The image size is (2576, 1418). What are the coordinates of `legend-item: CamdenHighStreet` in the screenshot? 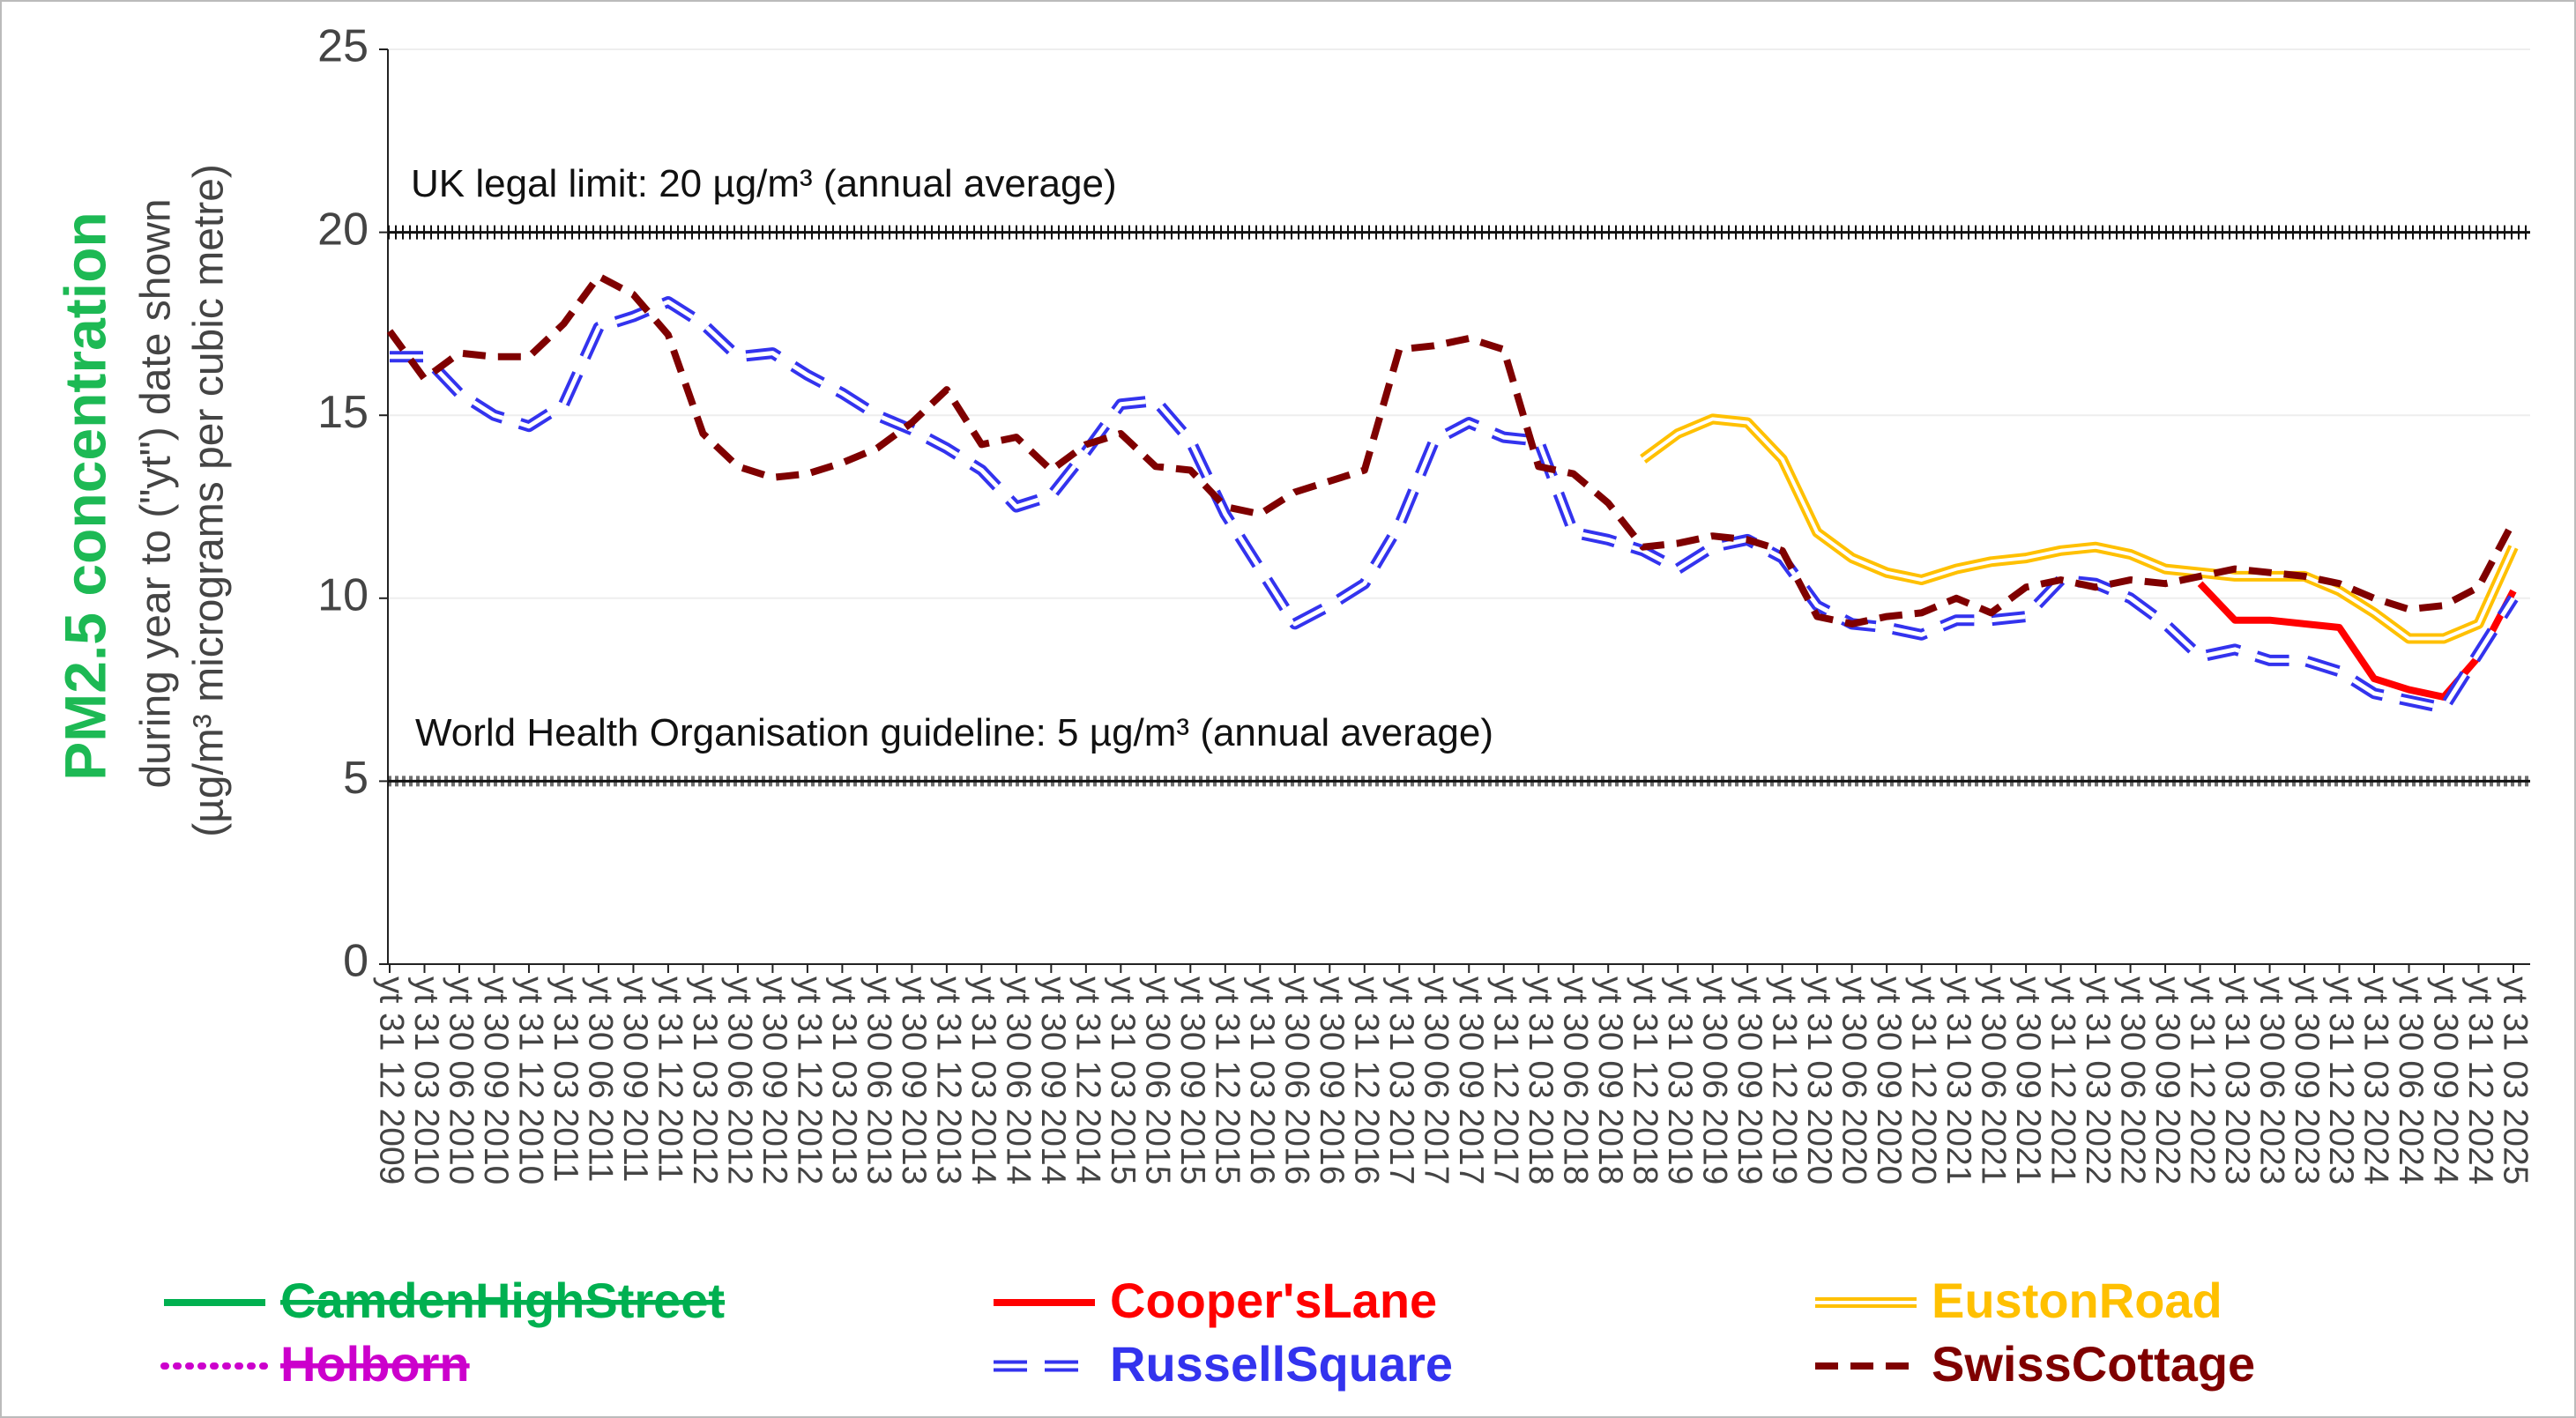 It's located at (445, 1300).